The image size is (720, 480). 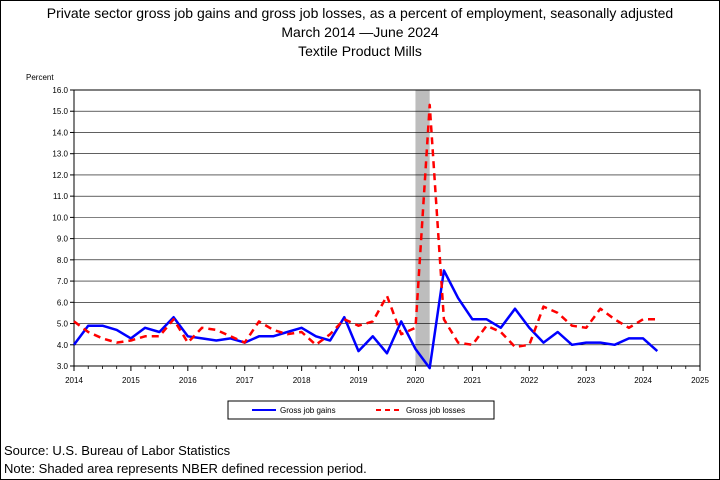 What do you see at coordinates (435, 410) in the screenshot?
I see `legend-label: Gross job losses` at bounding box center [435, 410].